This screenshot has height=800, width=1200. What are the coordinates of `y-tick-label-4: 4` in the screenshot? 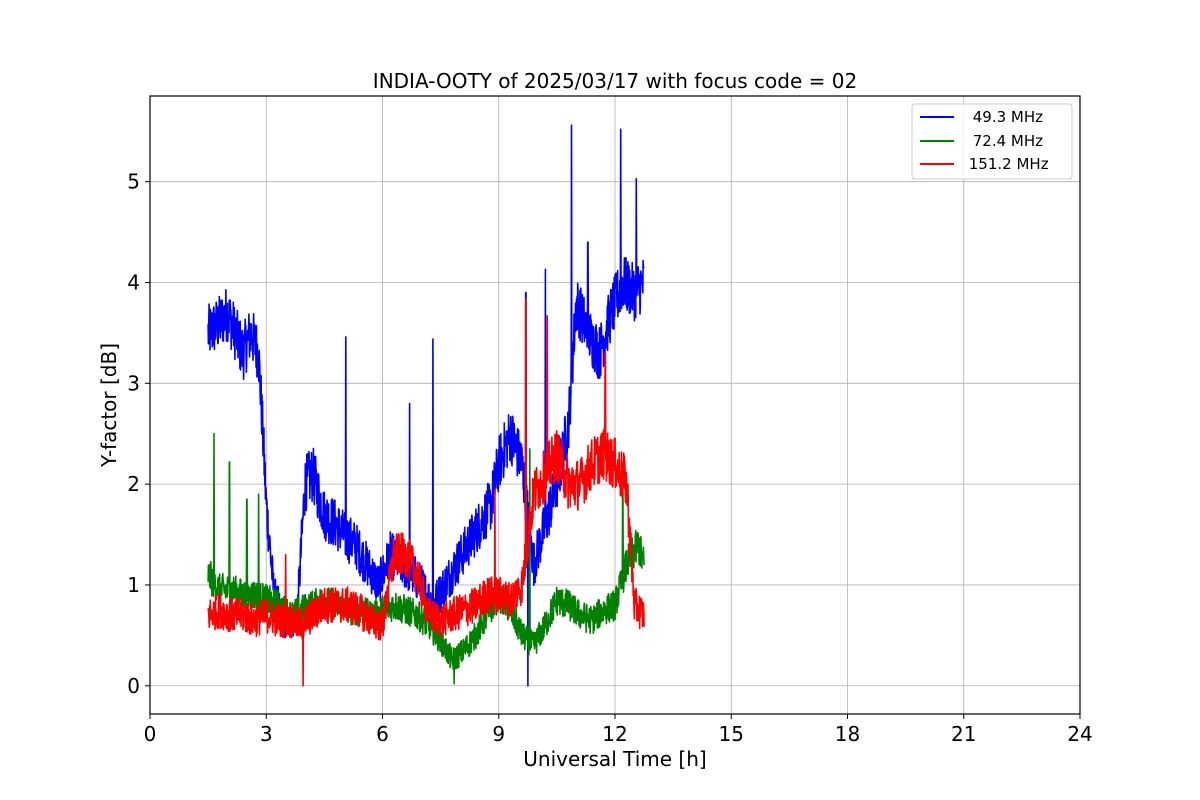 It's located at (133, 283).